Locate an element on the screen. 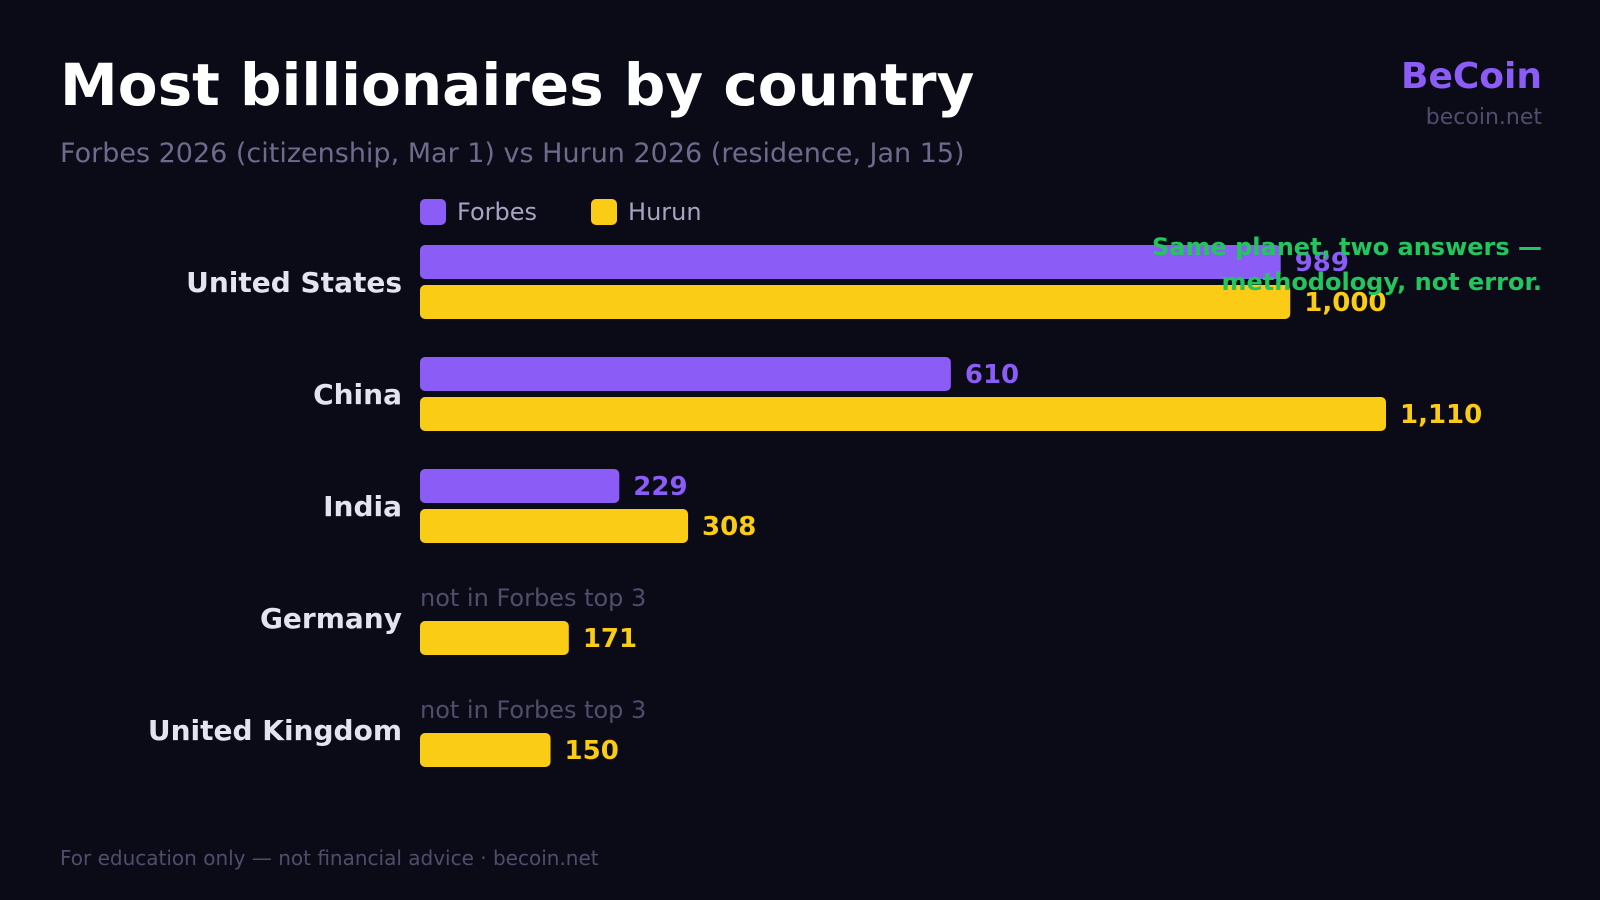  category-label-united-kingdom: United Kingdom is located at coordinates (275, 730).